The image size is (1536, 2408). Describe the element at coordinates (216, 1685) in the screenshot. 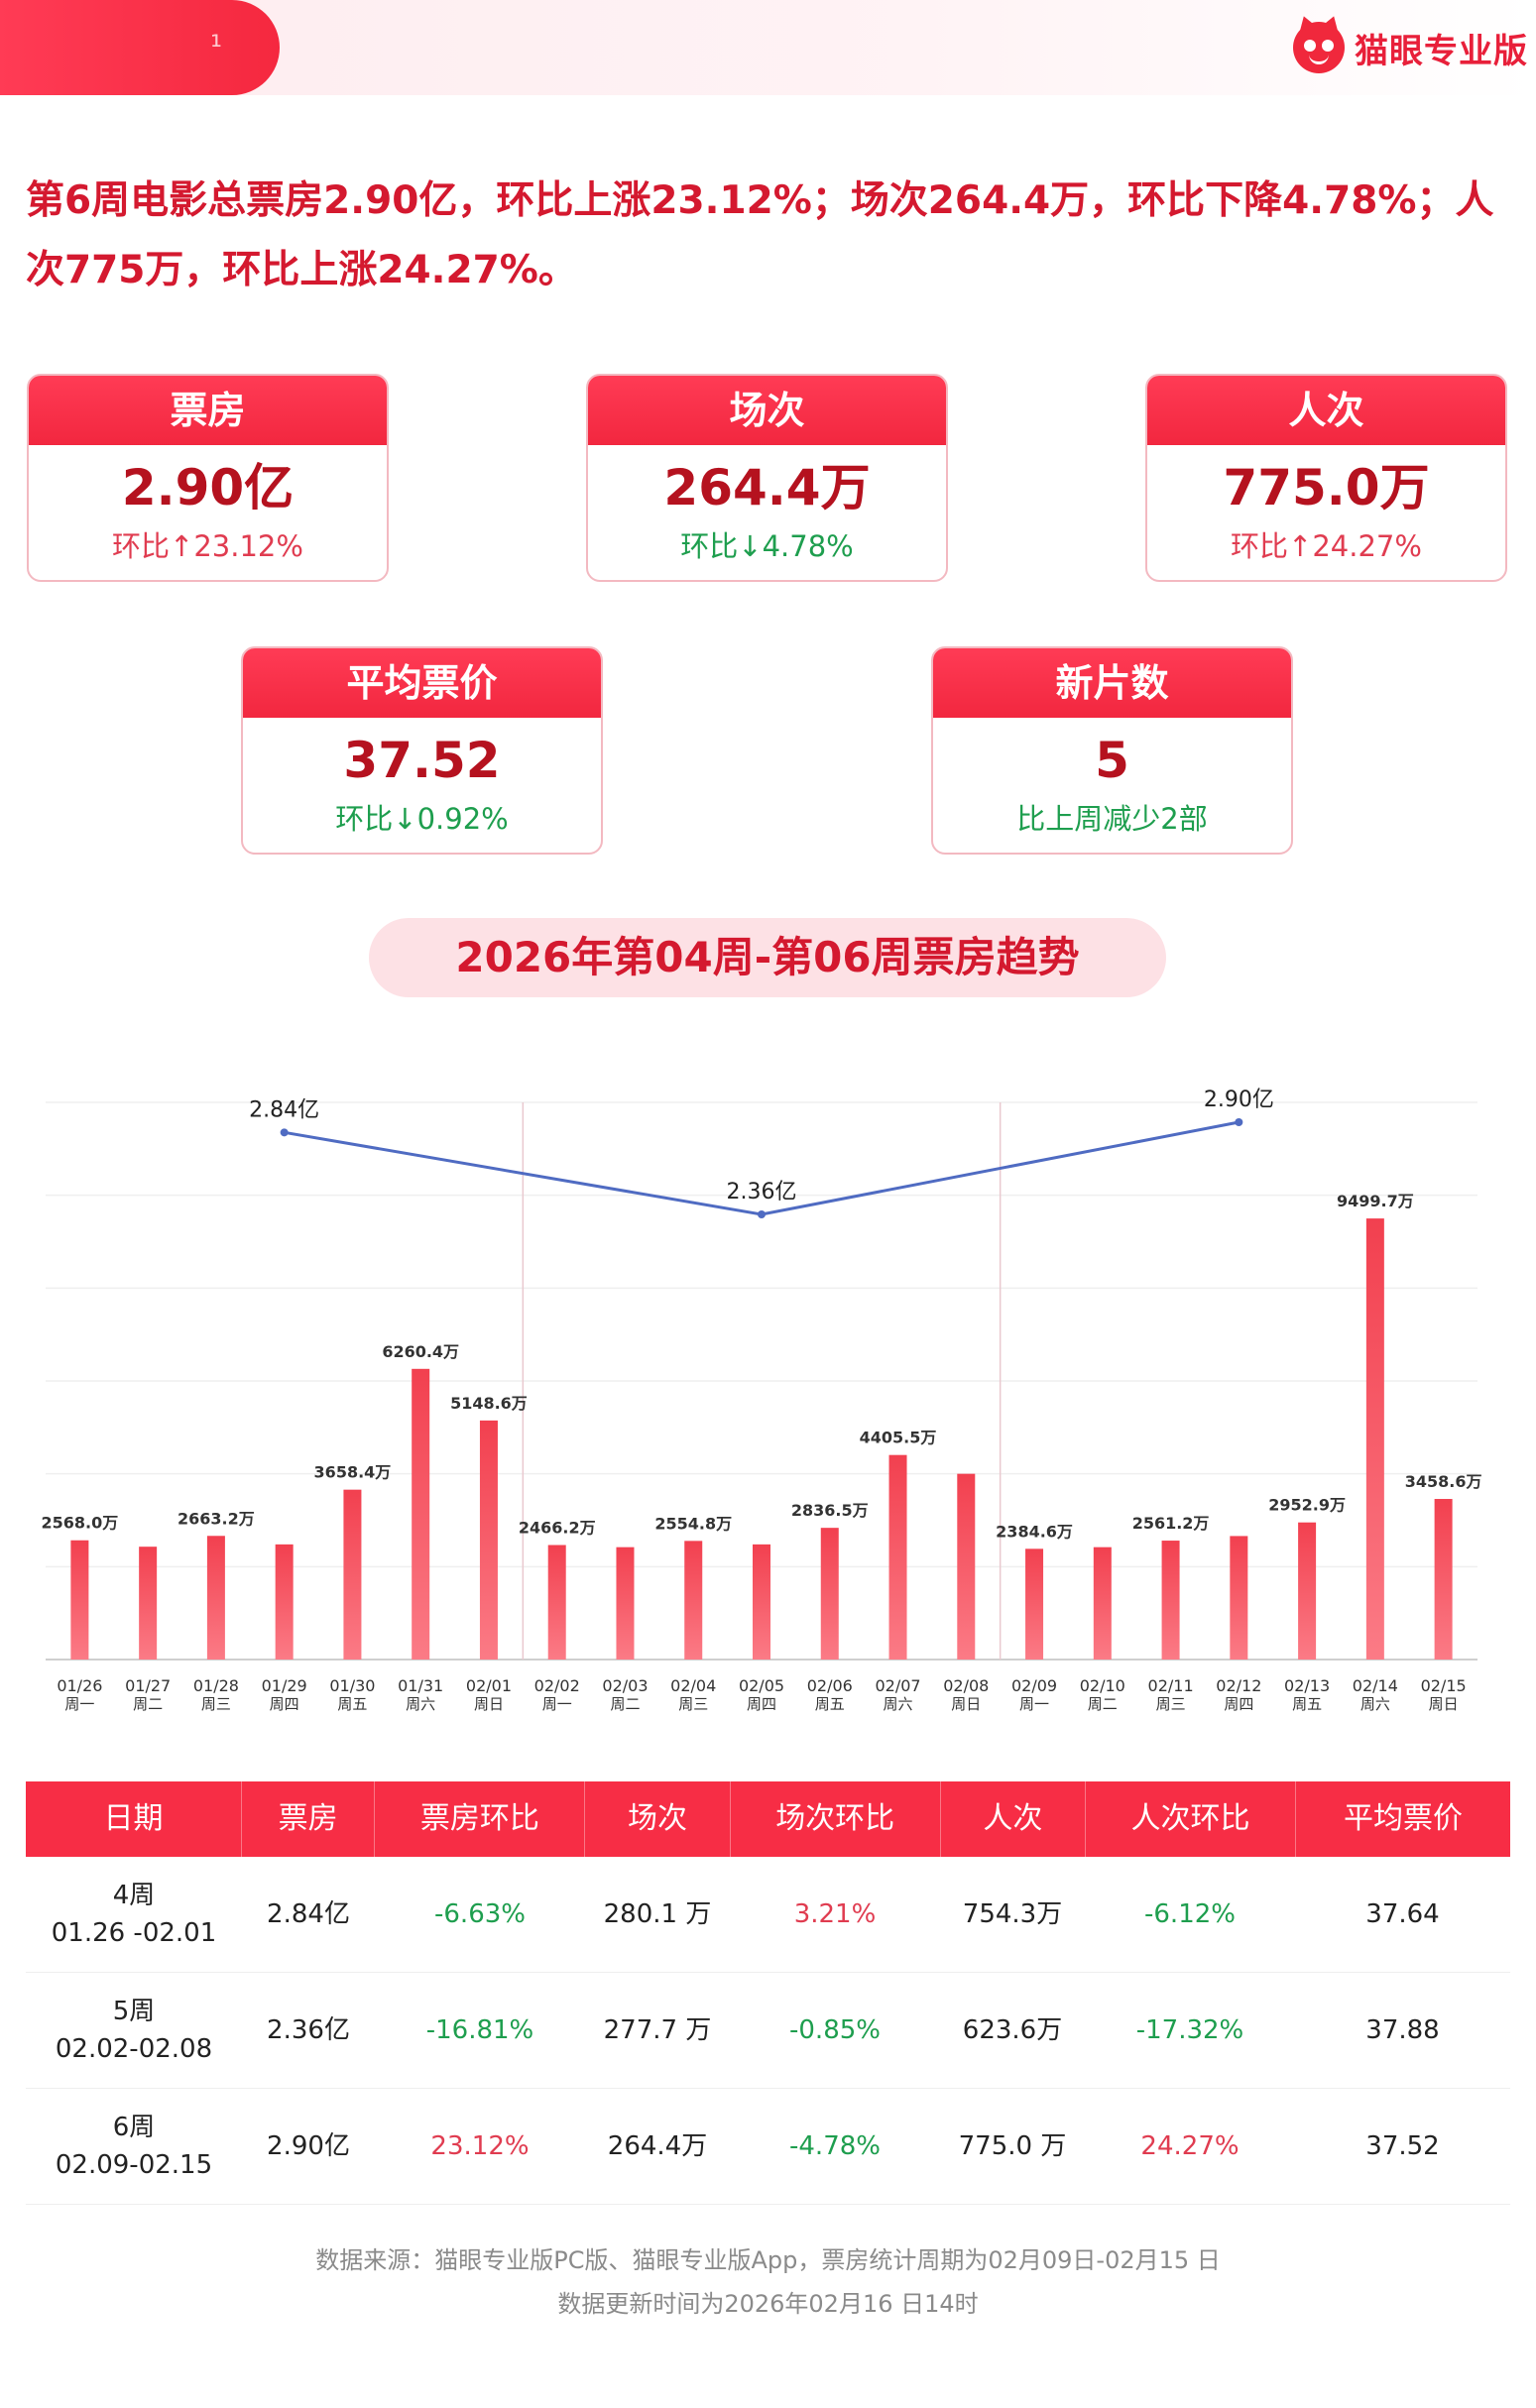

I see `x-tick-label: 01/28` at that location.